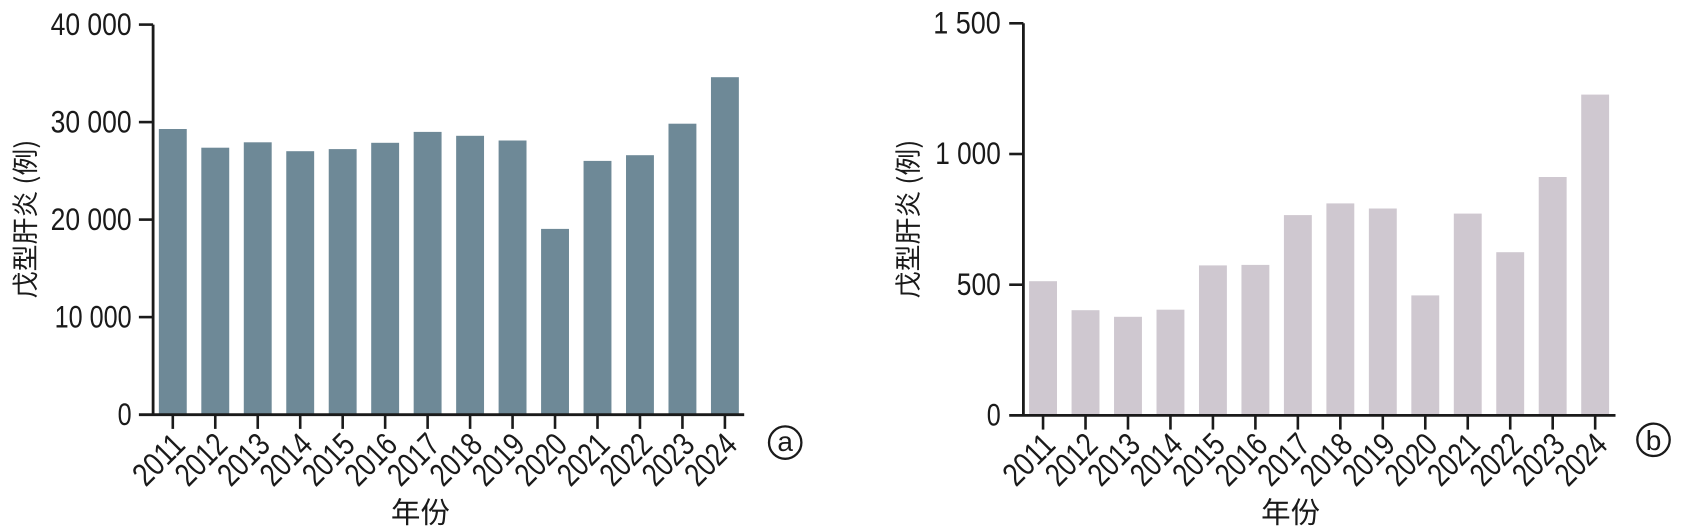  What do you see at coordinates (91, 219) in the screenshot?
I see `svg-text: 20 000` at bounding box center [91, 219].